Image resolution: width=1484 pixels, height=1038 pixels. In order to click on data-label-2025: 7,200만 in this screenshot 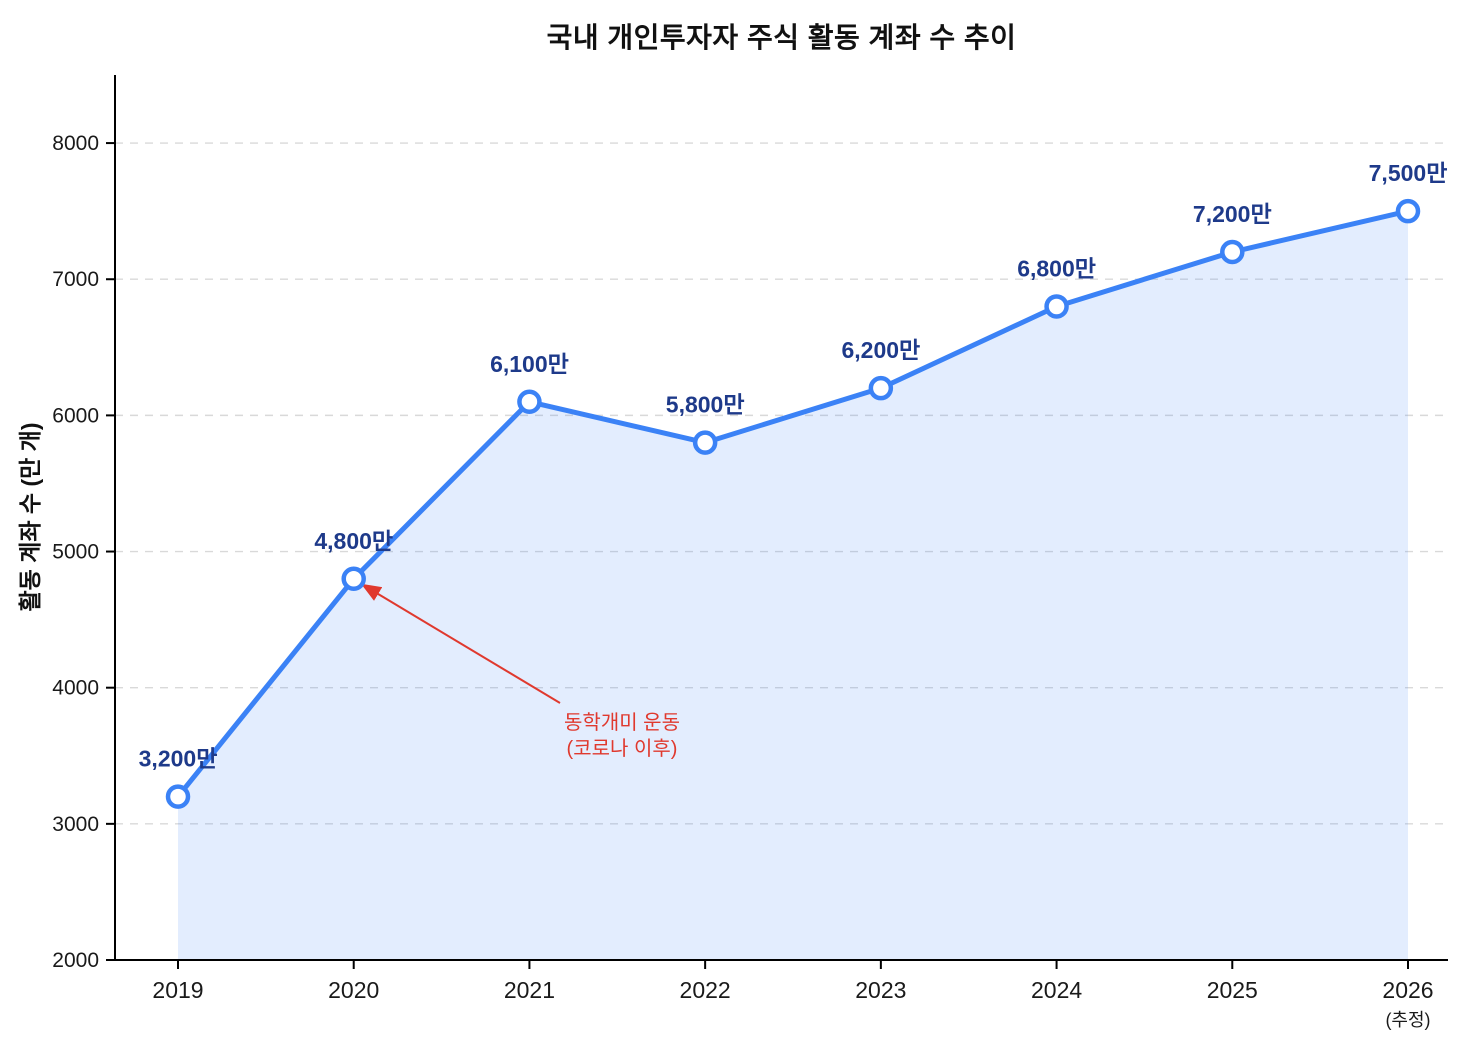, I will do `click(1232, 214)`.